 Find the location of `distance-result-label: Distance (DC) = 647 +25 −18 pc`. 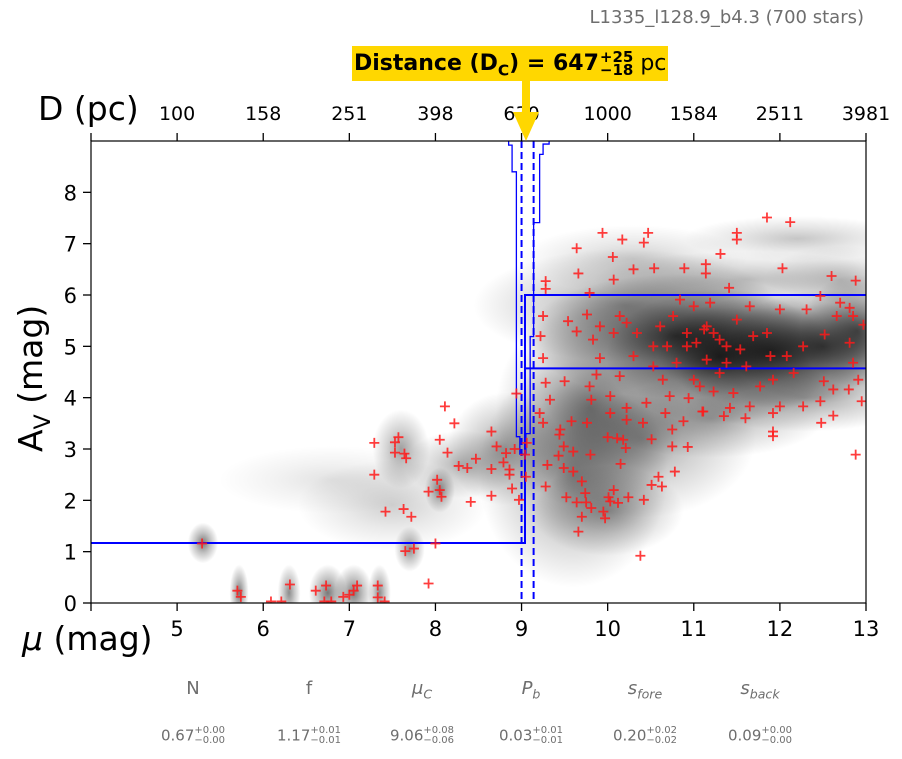

distance-result-label: Distance (DC) = 647 +25 −18 pc is located at coordinates (510, 63).